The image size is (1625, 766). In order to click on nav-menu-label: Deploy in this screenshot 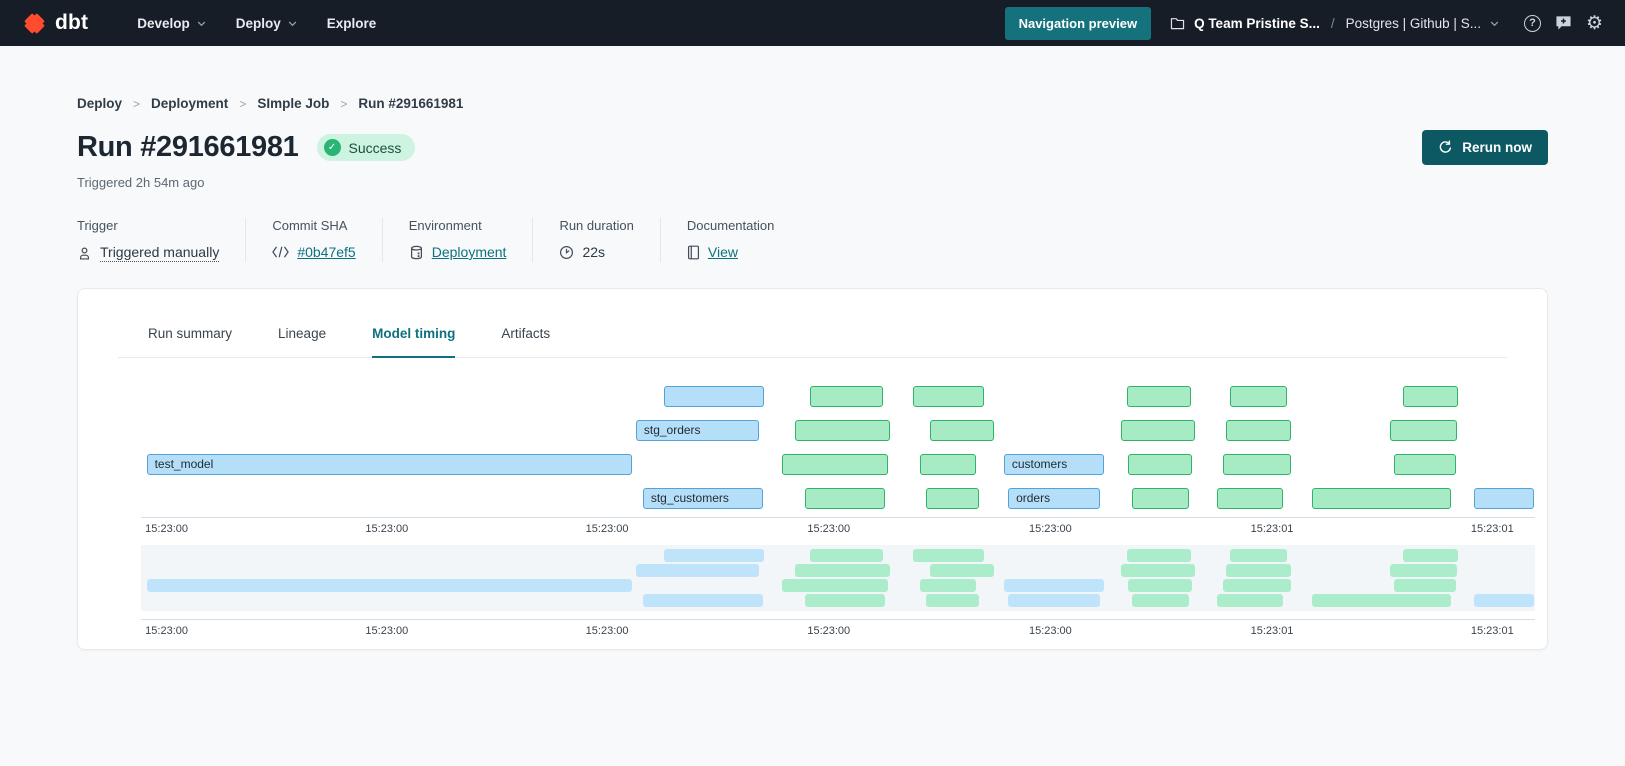, I will do `click(258, 23)`.